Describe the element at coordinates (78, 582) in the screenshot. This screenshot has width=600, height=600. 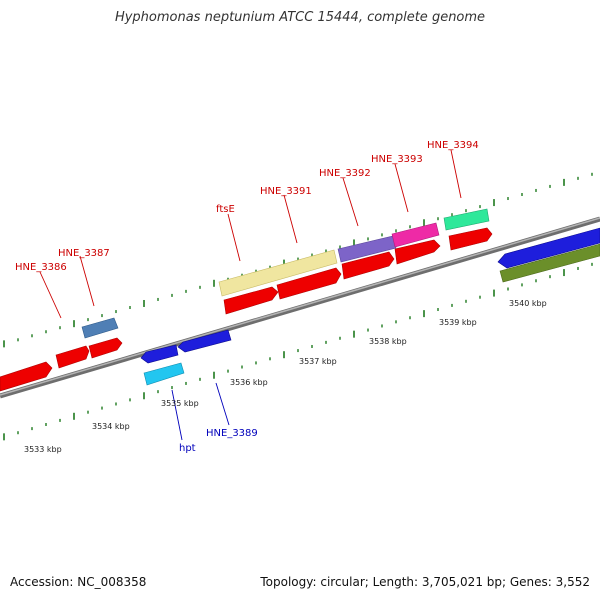
I see `accession-label: Accession: NC_008358` at that location.